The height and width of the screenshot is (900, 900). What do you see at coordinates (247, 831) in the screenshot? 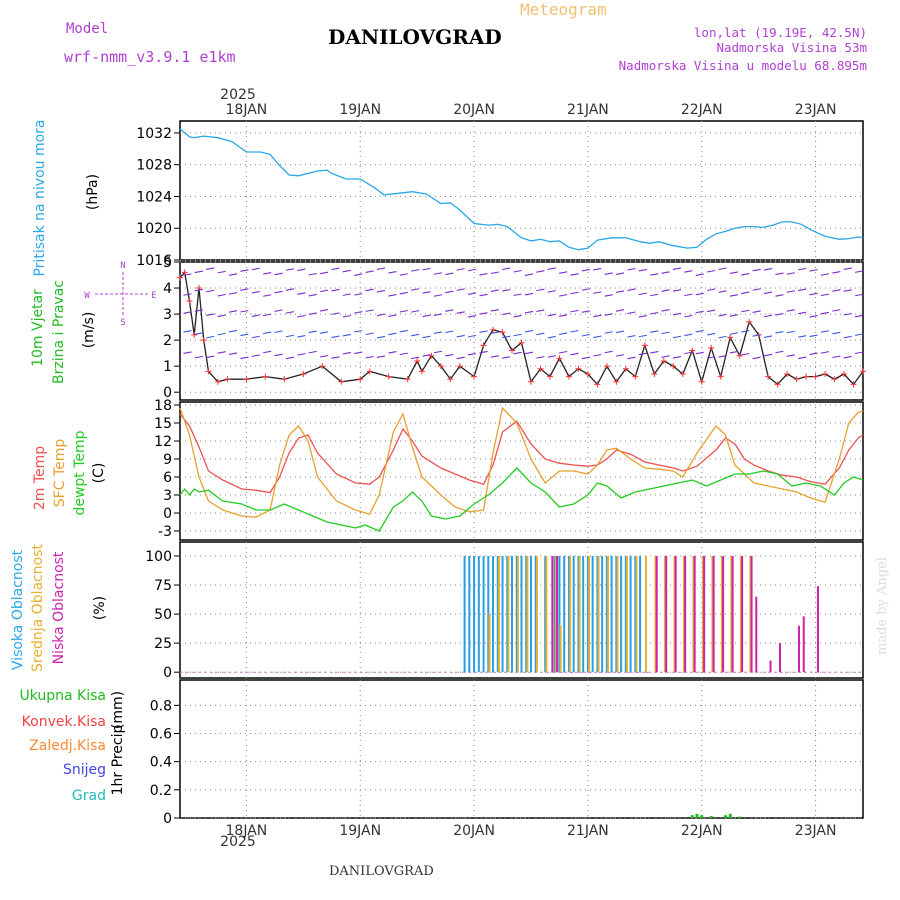
I see `time-label-bottom-0: 18JAN` at bounding box center [247, 831].